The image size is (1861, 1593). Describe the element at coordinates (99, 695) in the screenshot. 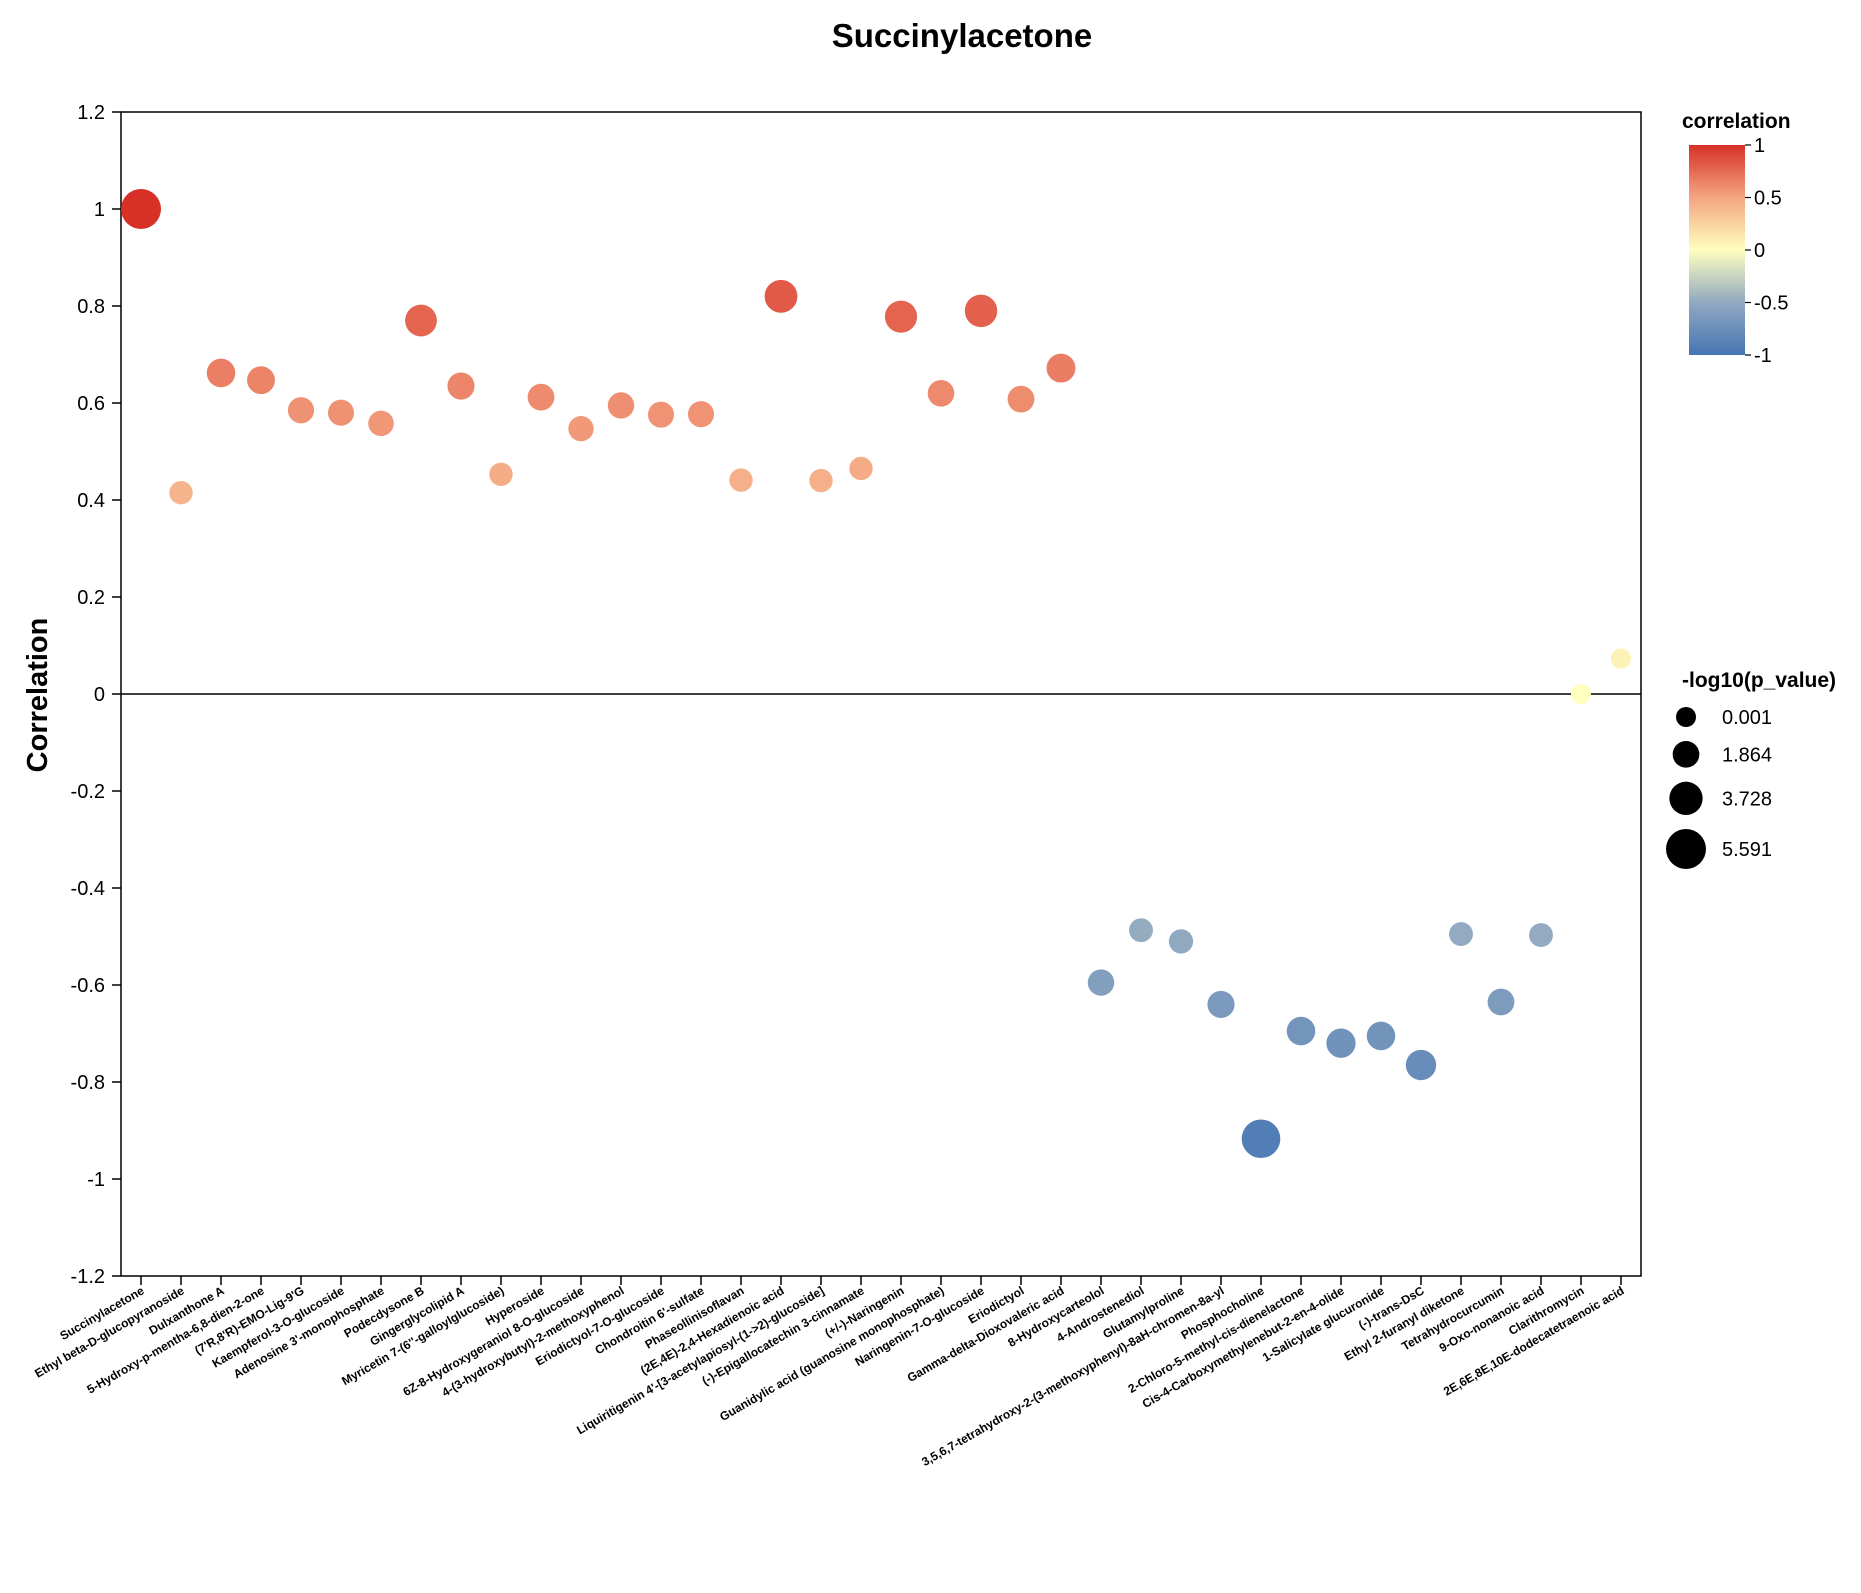

I see `y-tick-label: 0` at that location.